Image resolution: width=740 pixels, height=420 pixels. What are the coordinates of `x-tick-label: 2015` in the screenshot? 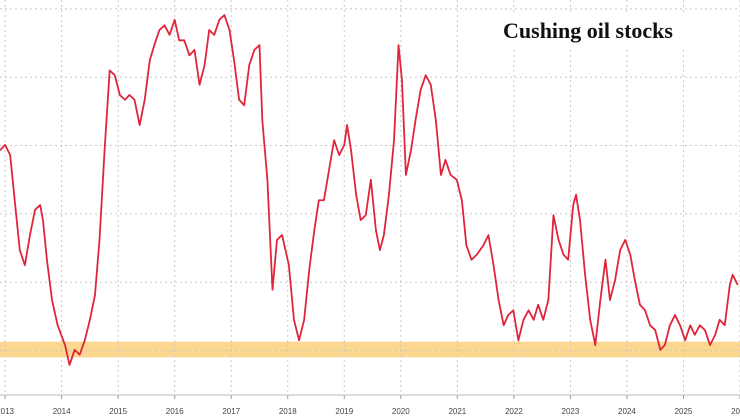 It's located at (118, 411).